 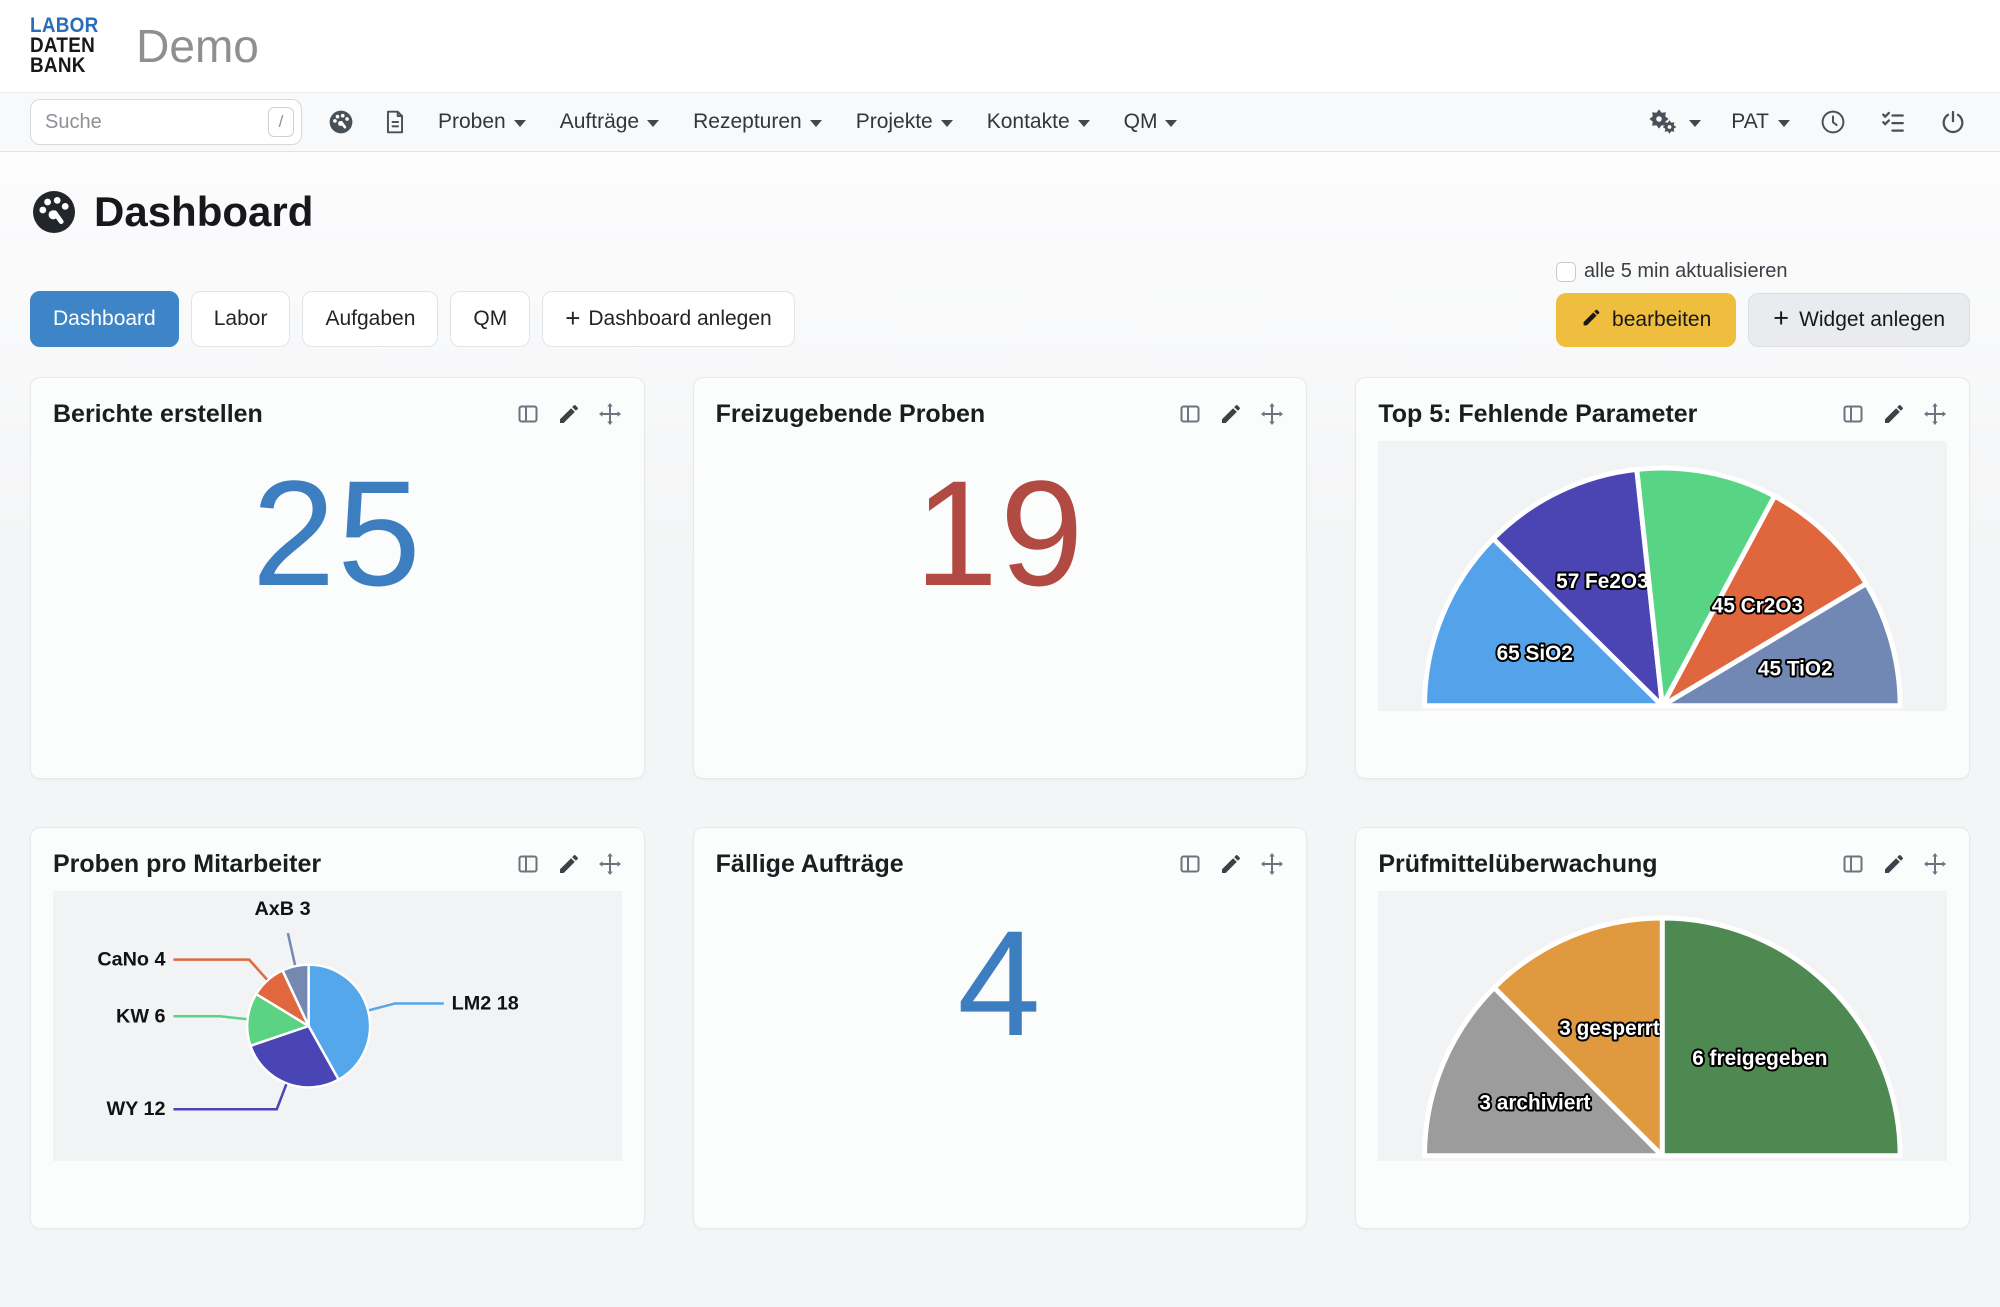 What do you see at coordinates (1538, 414) in the screenshot?
I see `widget-title: Top 5: Fehlende Parameter` at bounding box center [1538, 414].